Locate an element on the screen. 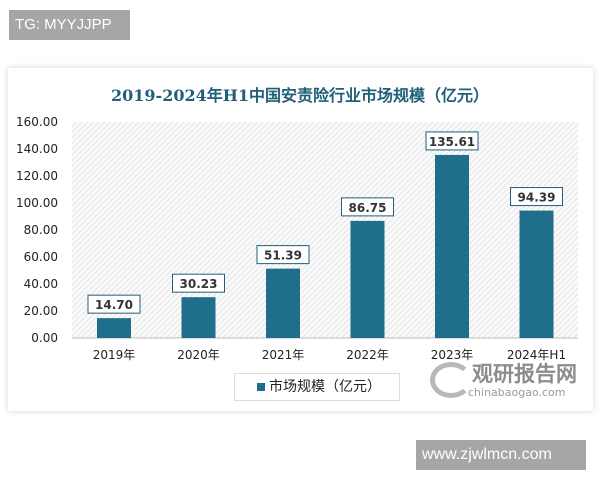 Image resolution: width=600 pixels, height=480 pixels. watermark-site: www.zjwlmcn.com is located at coordinates (501, 455).